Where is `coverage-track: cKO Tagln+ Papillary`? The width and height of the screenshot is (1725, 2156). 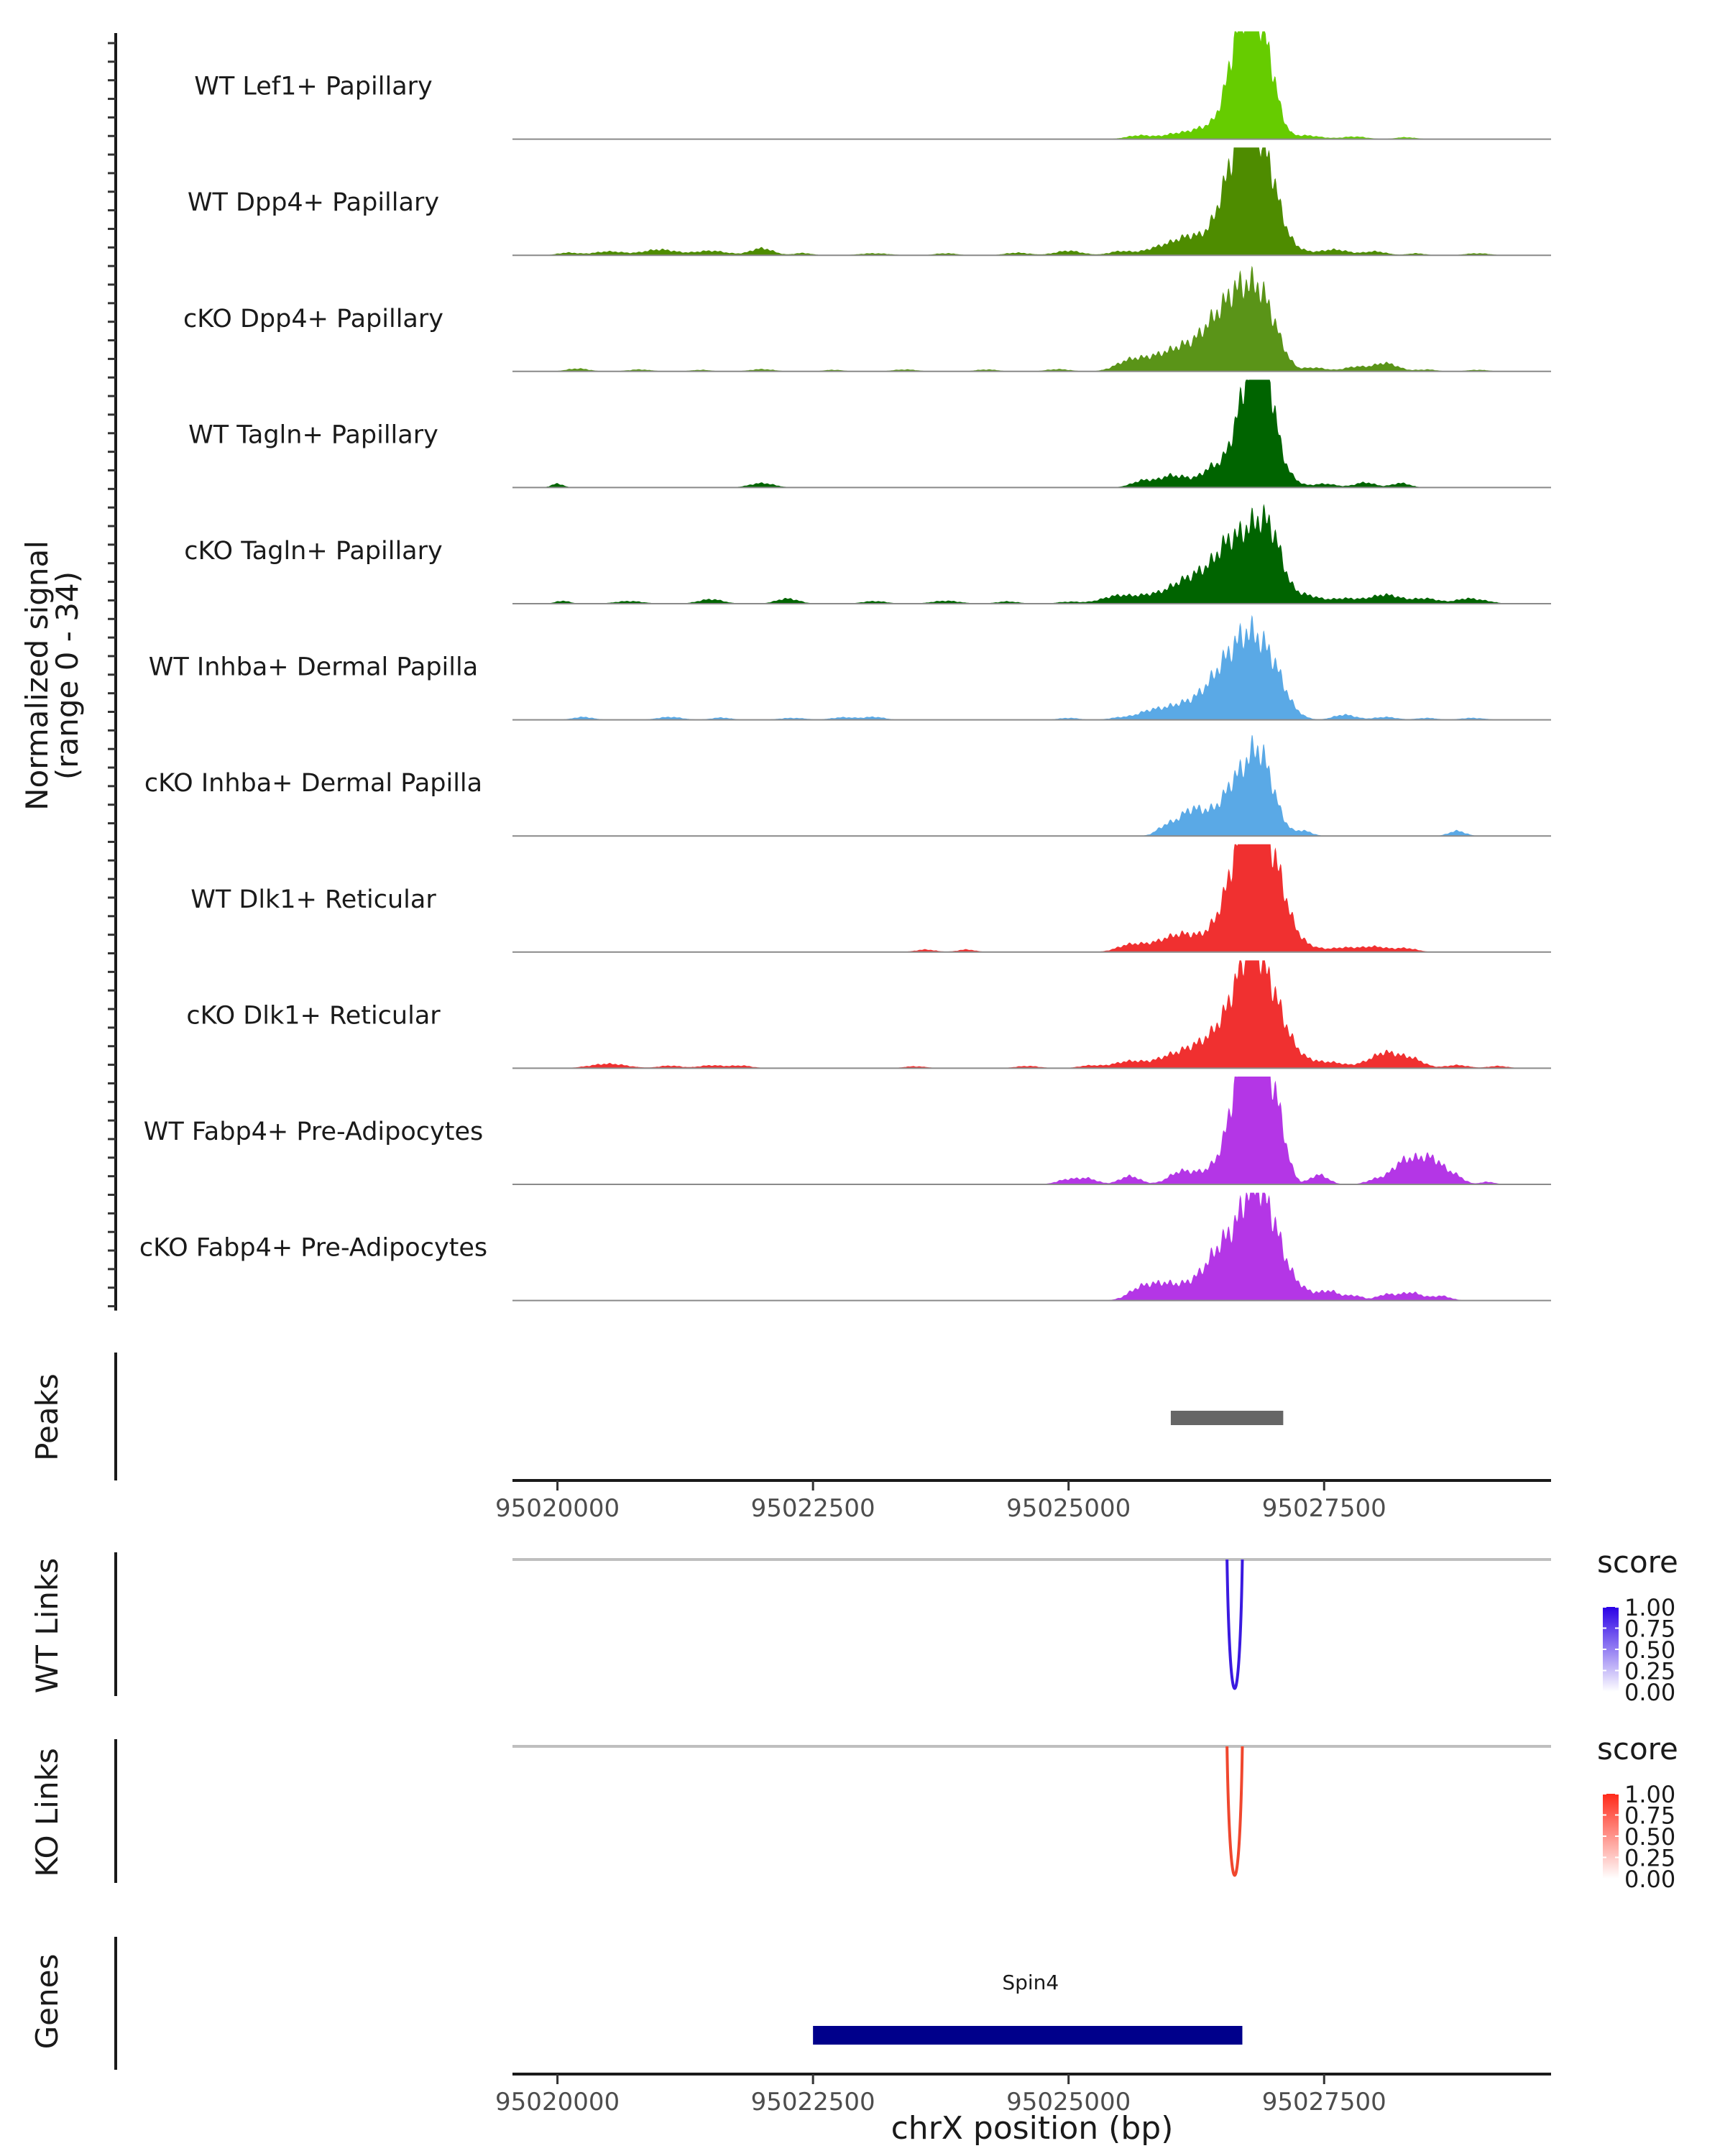
coverage-track: cKO Tagln+ Papillary is located at coordinates (867, 554).